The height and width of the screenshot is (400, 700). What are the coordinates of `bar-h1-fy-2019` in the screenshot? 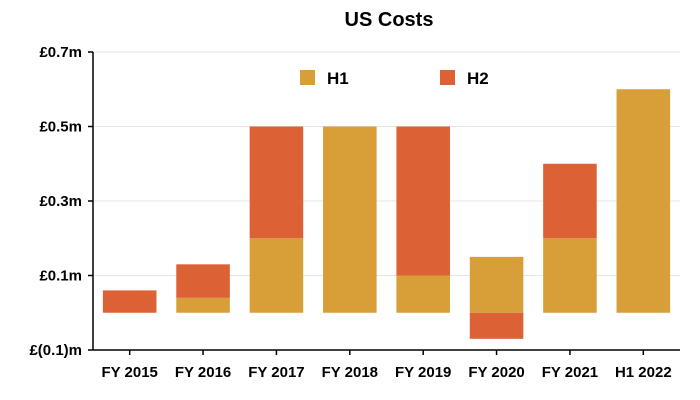 It's located at (423, 294).